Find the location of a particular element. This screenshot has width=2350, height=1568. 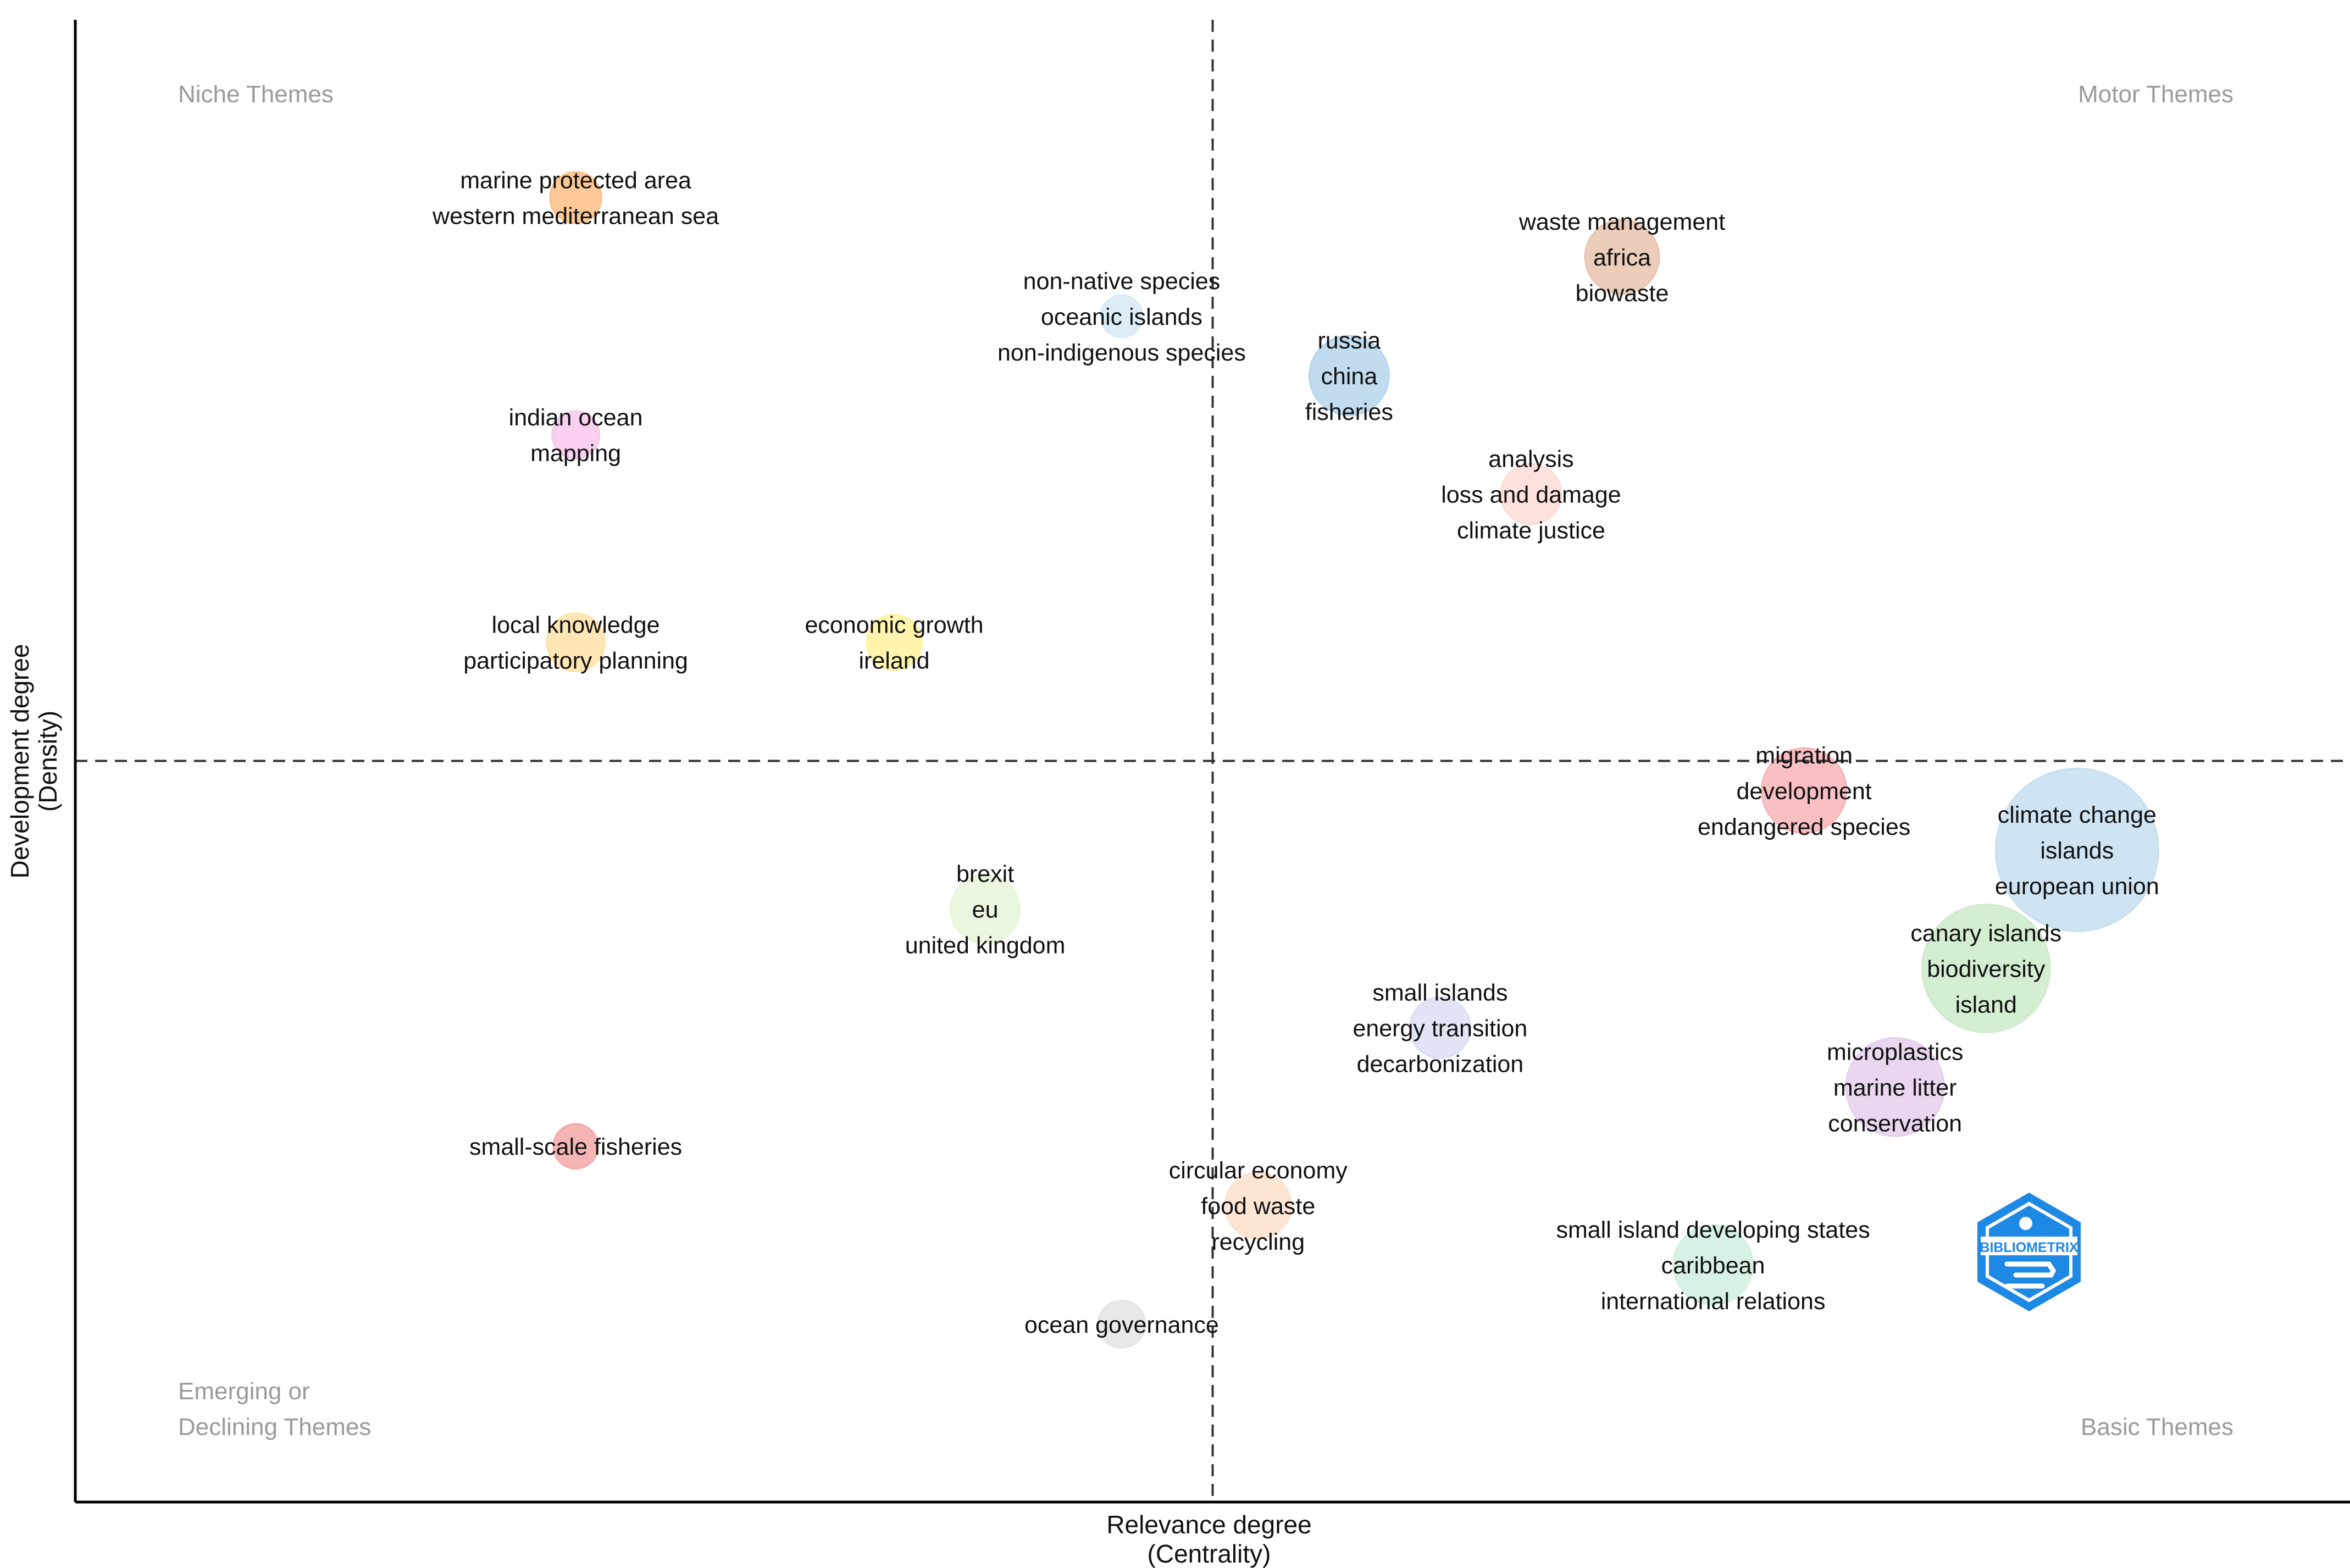

logo-hexagon-inner is located at coordinates (2029, 1252).